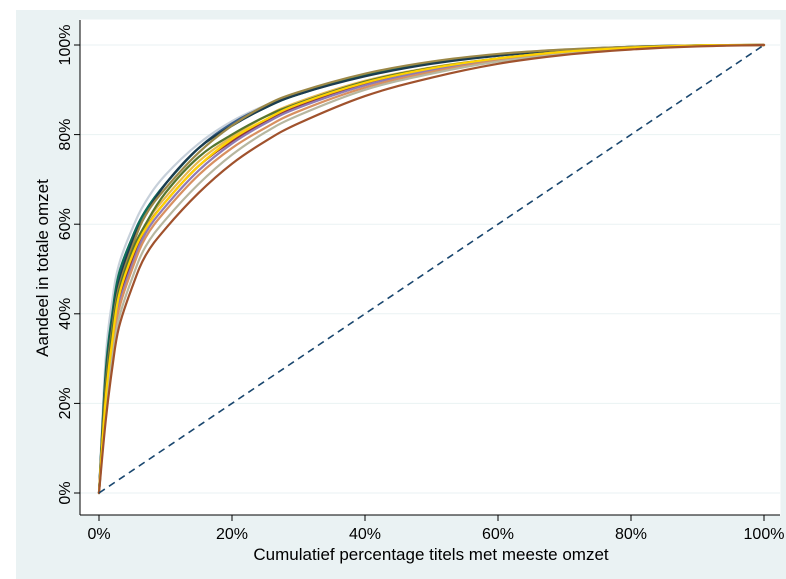  Describe the element at coordinates (432, 528) in the screenshot. I see `x-axis: 0% 20% 40% 60% 80% 100%` at that location.